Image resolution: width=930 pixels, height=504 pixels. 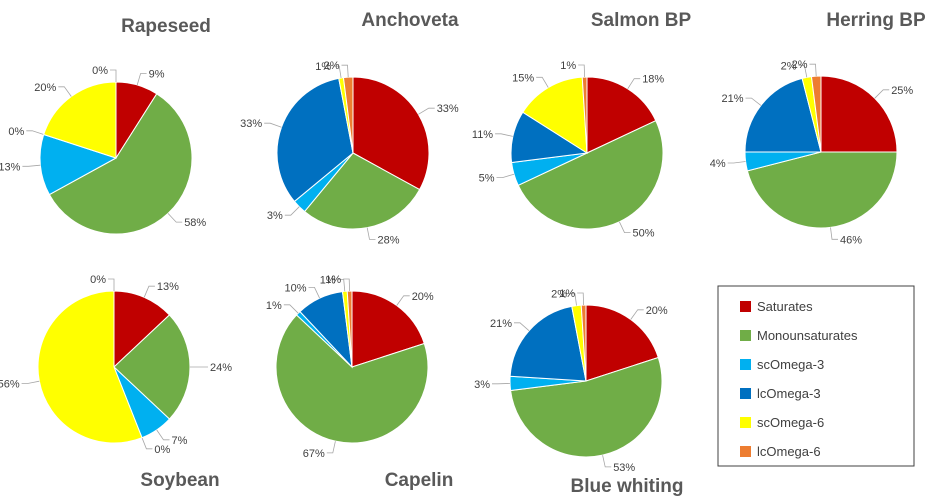 What do you see at coordinates (641, 20) in the screenshot?
I see `chart-title: Salmon BP` at bounding box center [641, 20].